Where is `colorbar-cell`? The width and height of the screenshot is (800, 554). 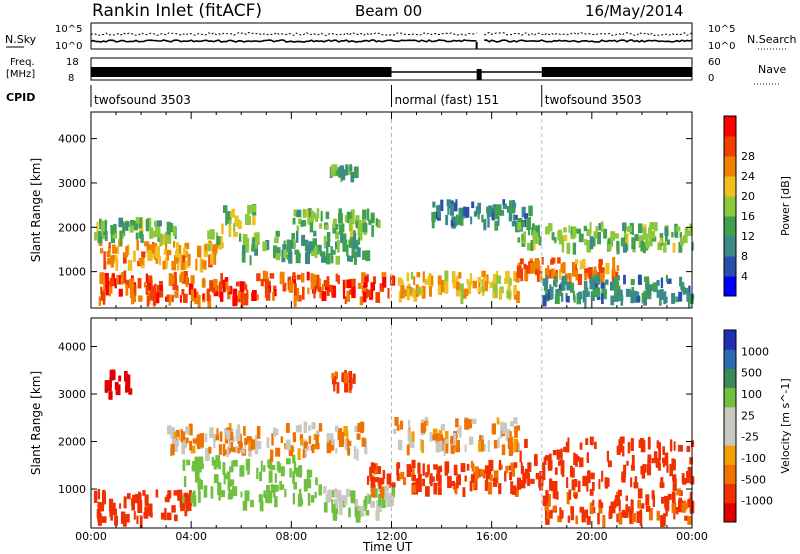 colorbar-cell is located at coordinates (730, 186).